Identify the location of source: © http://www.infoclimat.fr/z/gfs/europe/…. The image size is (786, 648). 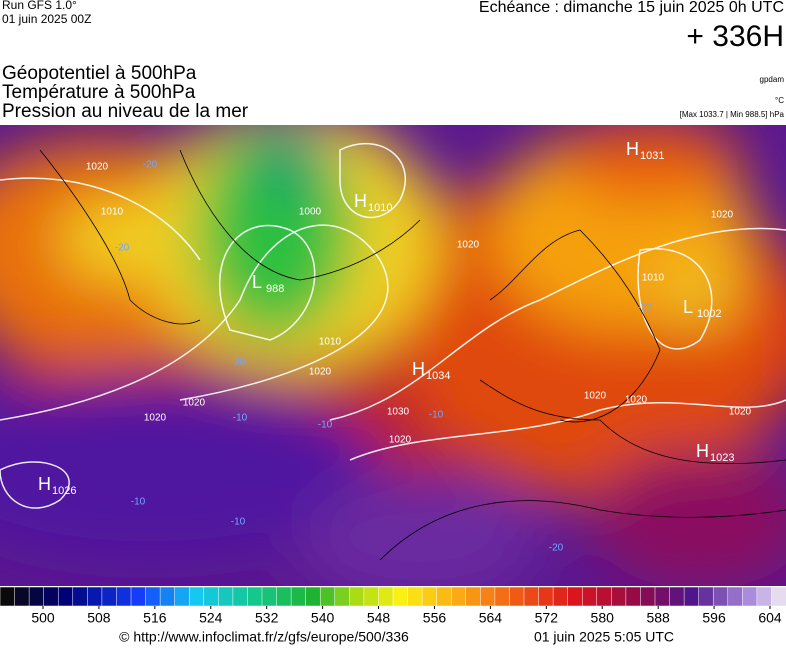
(264, 637).